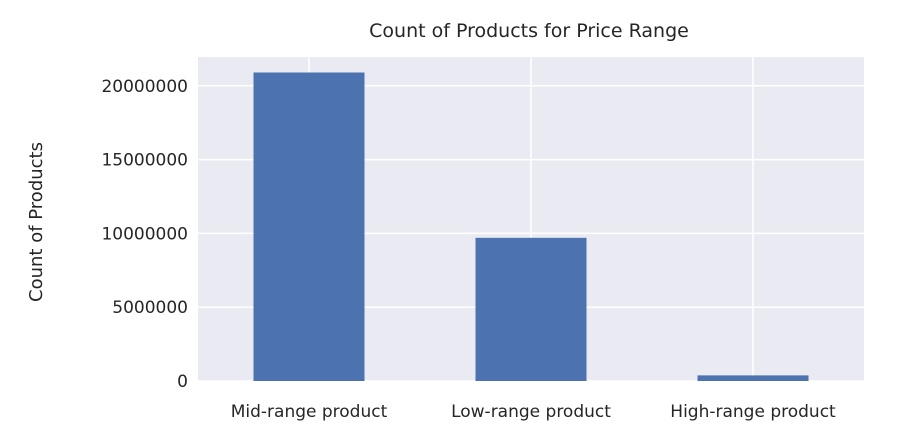 The width and height of the screenshot is (904, 443). What do you see at coordinates (309, 412) in the screenshot?
I see `x-tick-label: Mid-range product` at bounding box center [309, 412].